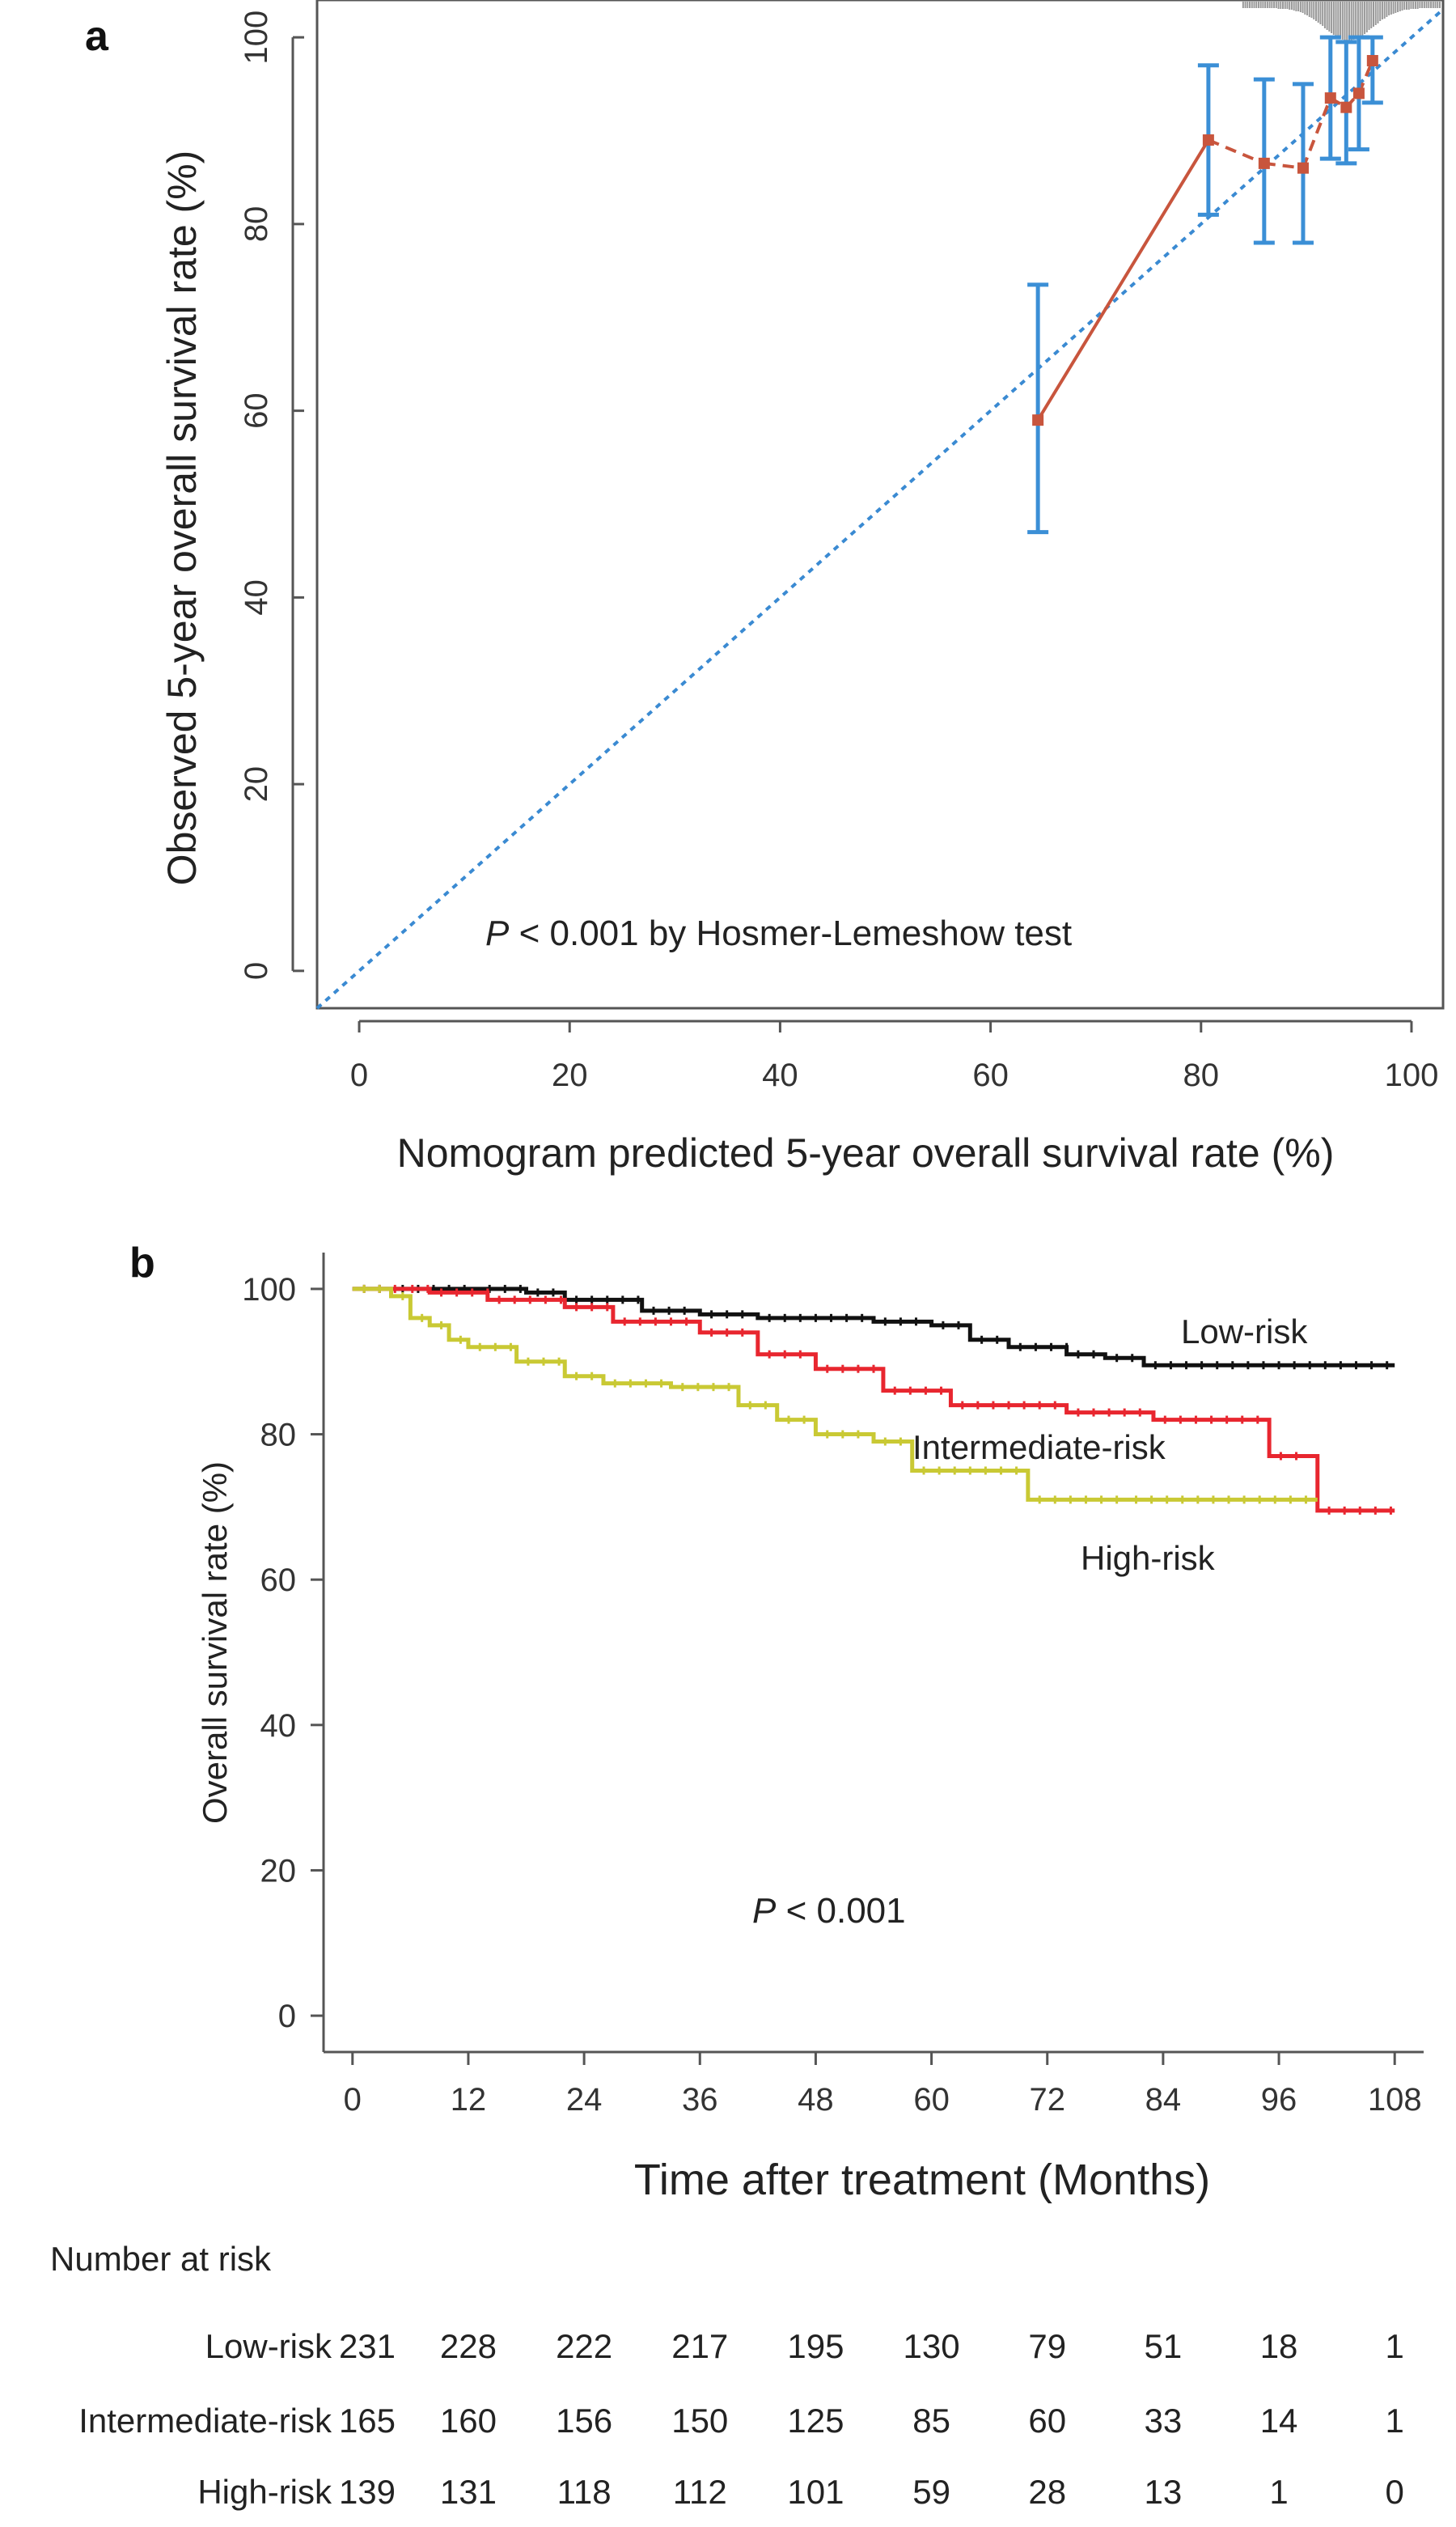 This screenshot has height=2527, width=1456. I want to click on x-tick-label: 108, so click(1395, 2100).